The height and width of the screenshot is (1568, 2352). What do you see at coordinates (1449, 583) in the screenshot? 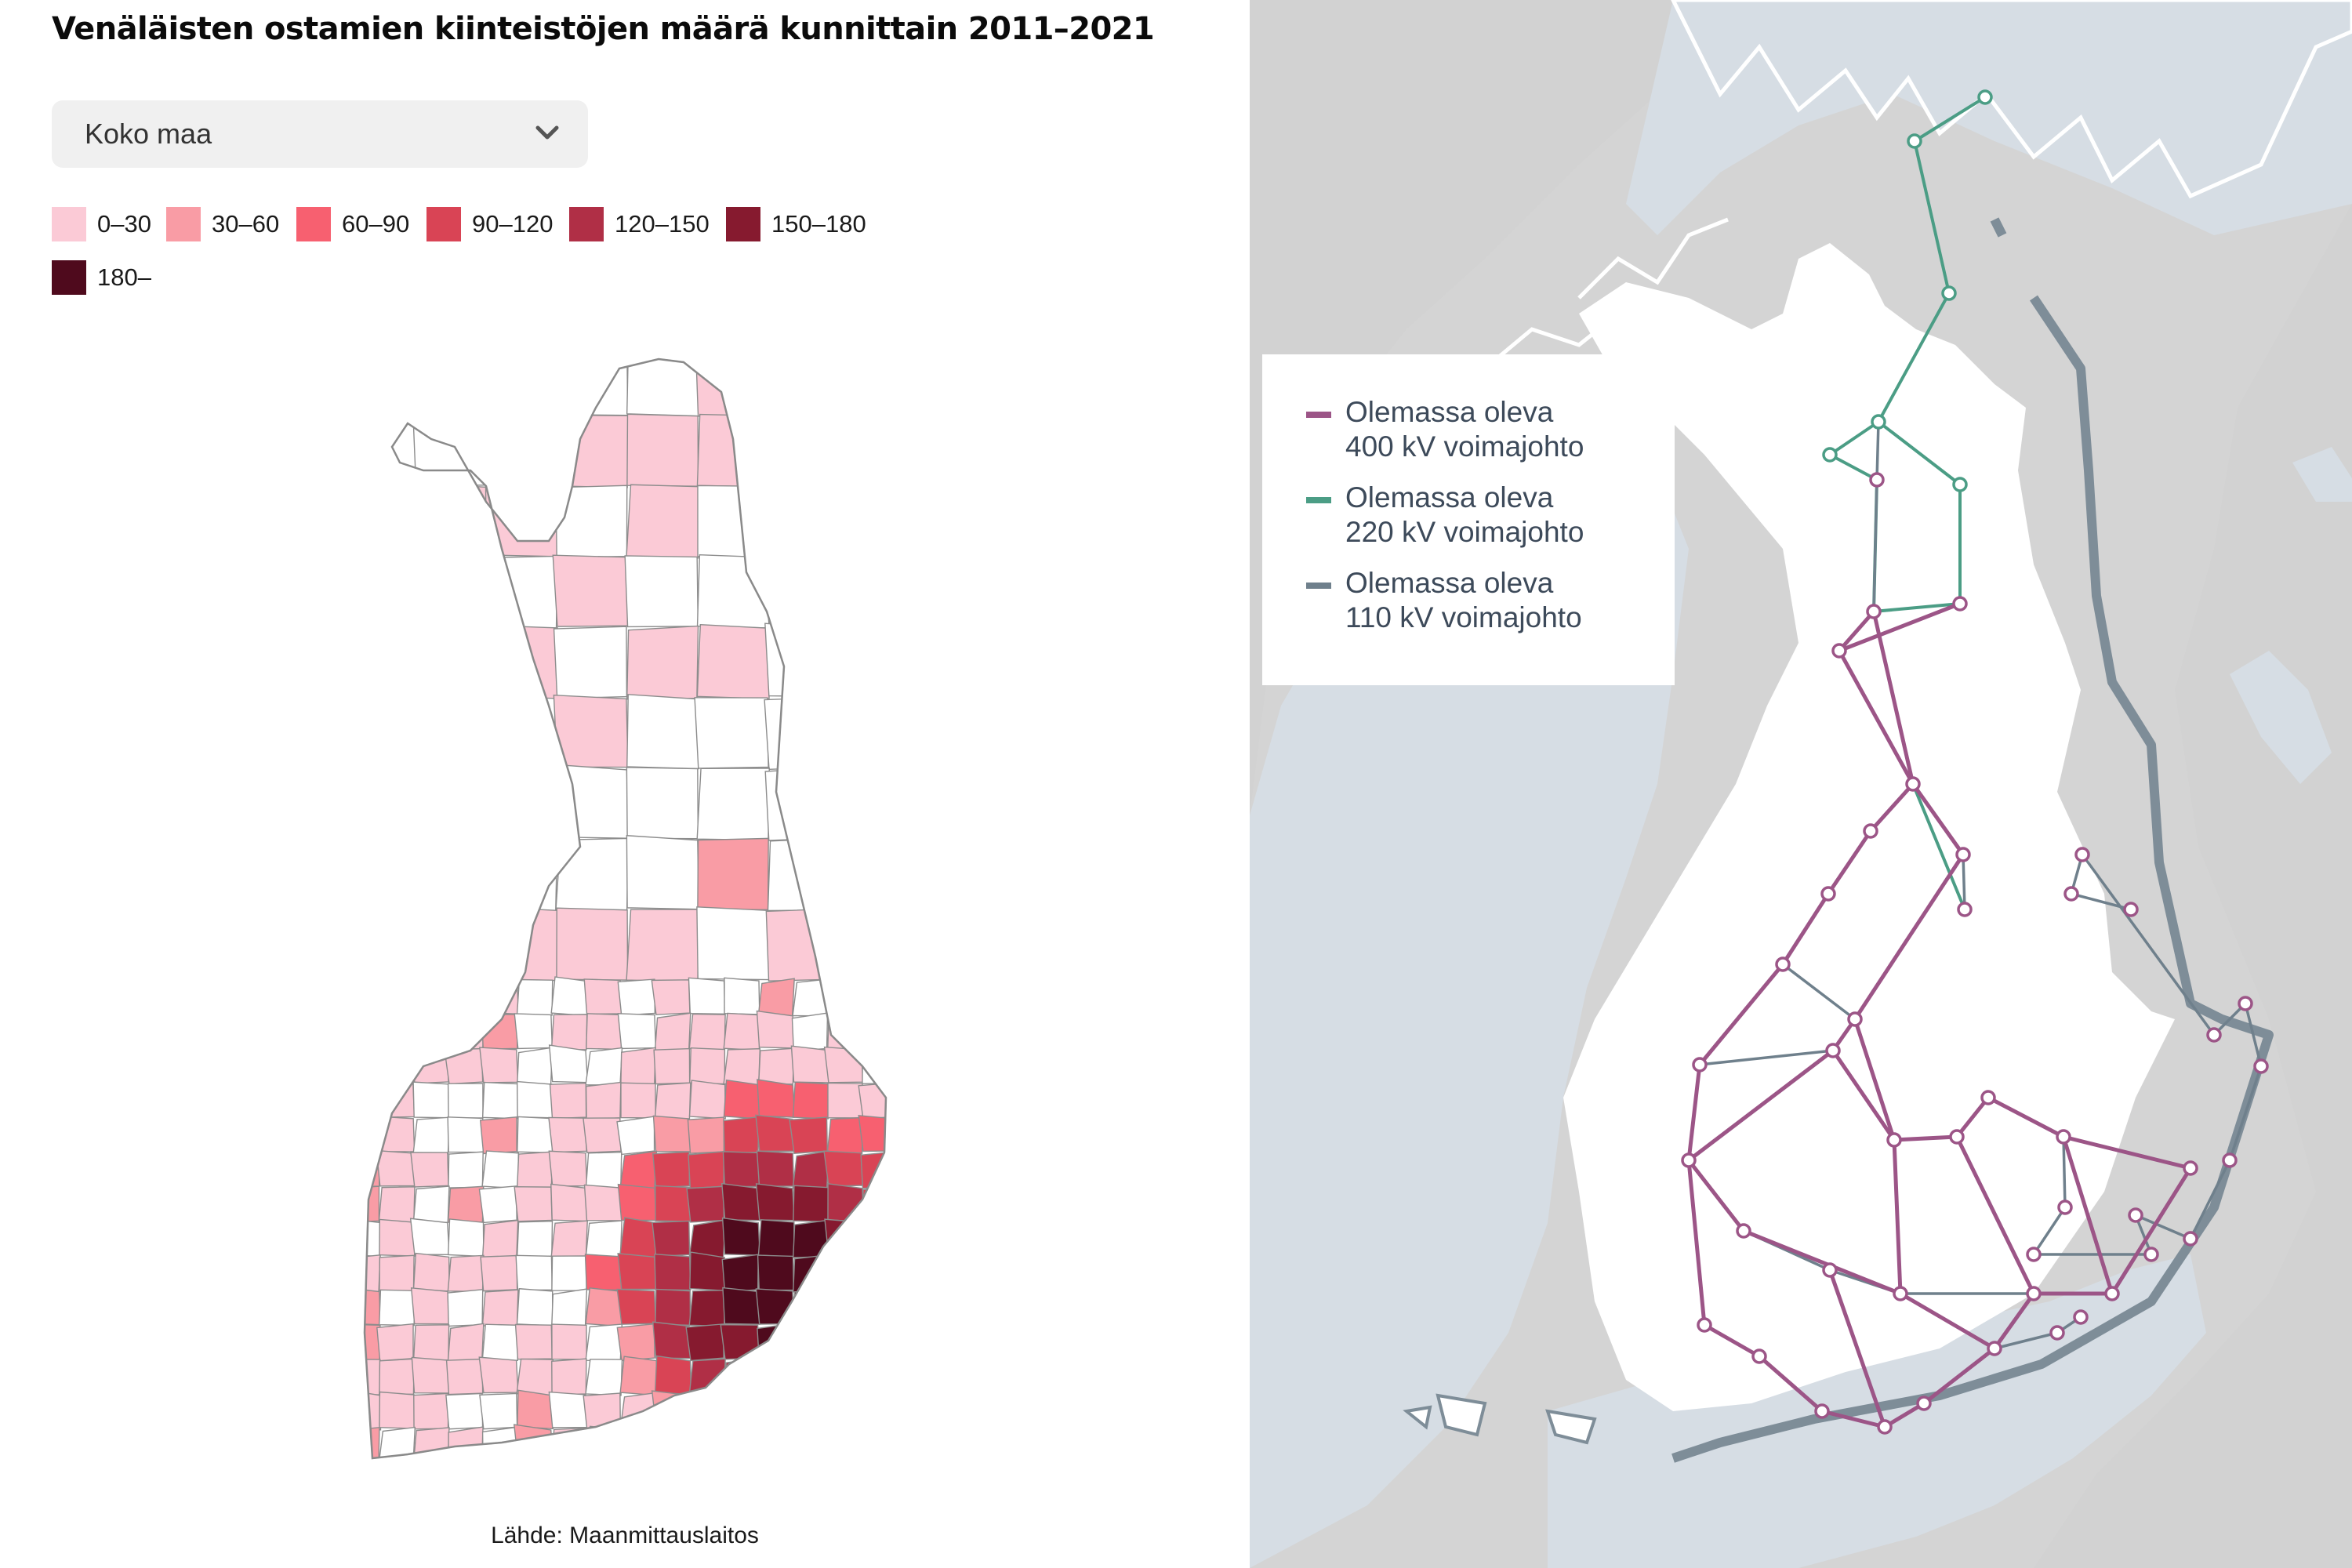
I see `legend-text-line1: Olemassa oleva` at bounding box center [1449, 583].